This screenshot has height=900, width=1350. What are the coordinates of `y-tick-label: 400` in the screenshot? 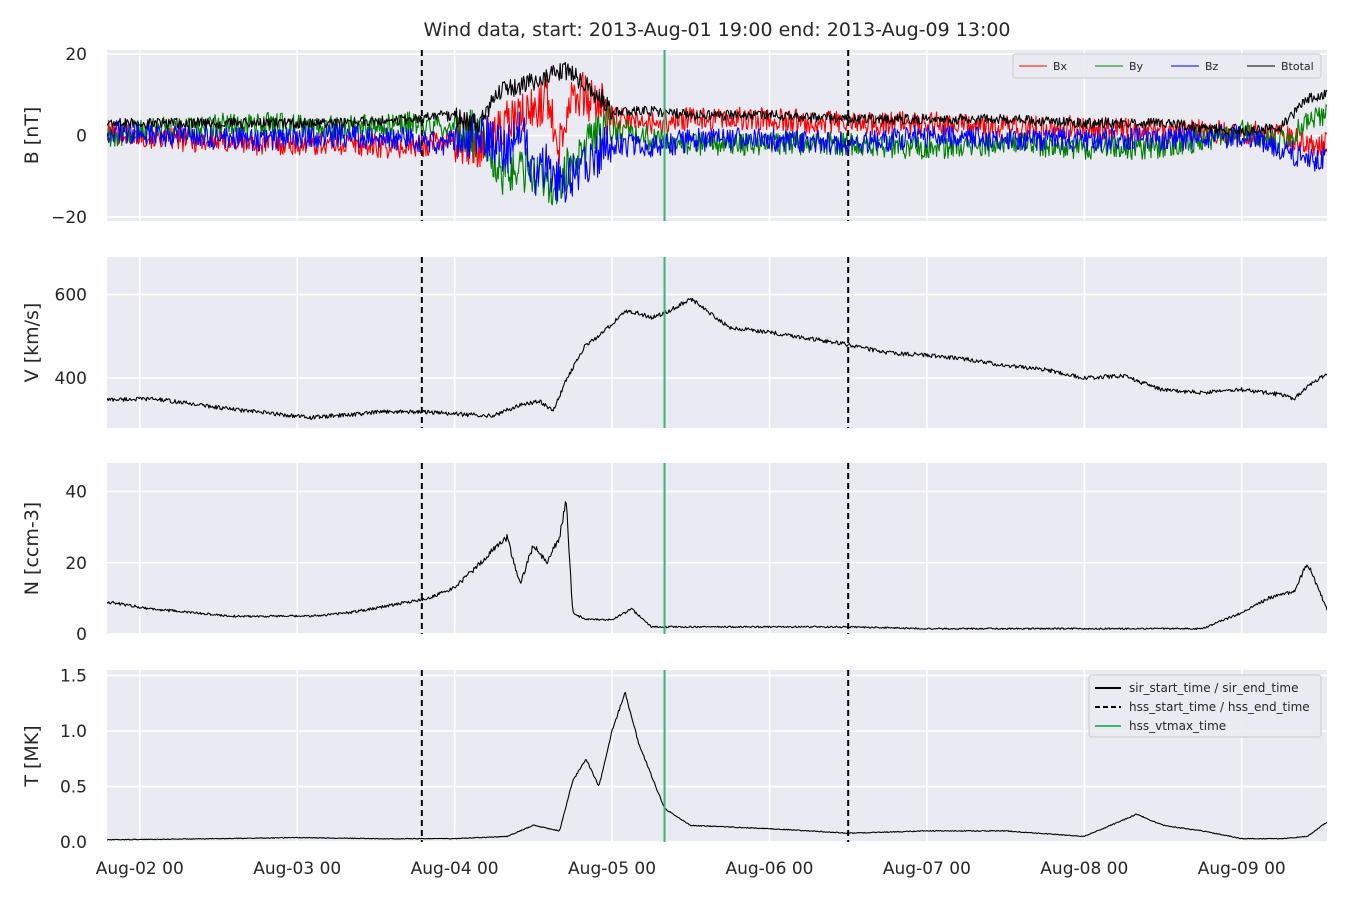 It's located at (71, 379).